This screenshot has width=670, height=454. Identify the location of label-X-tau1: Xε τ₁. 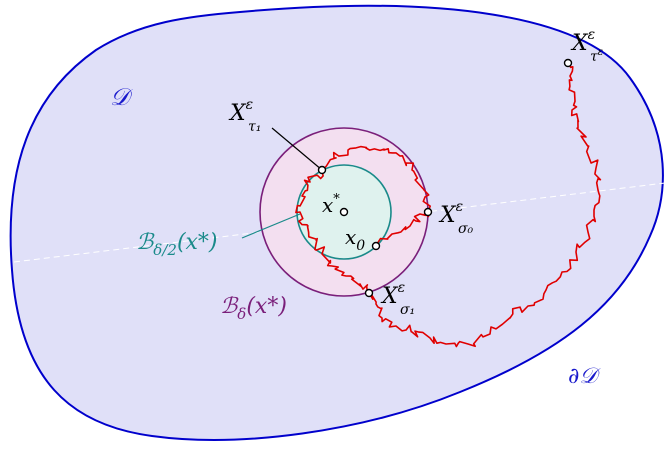
(244, 116).